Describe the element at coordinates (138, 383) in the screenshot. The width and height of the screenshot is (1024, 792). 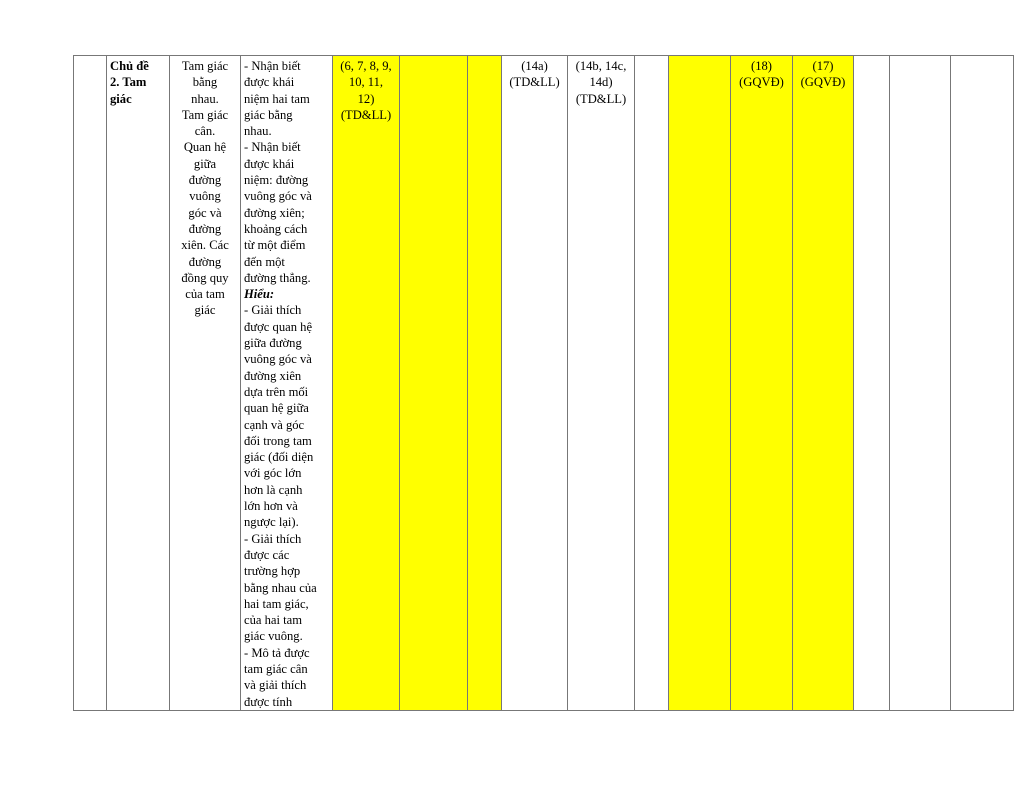
I see `cell-topic: Chủ đề 2. Tam giác` at that location.